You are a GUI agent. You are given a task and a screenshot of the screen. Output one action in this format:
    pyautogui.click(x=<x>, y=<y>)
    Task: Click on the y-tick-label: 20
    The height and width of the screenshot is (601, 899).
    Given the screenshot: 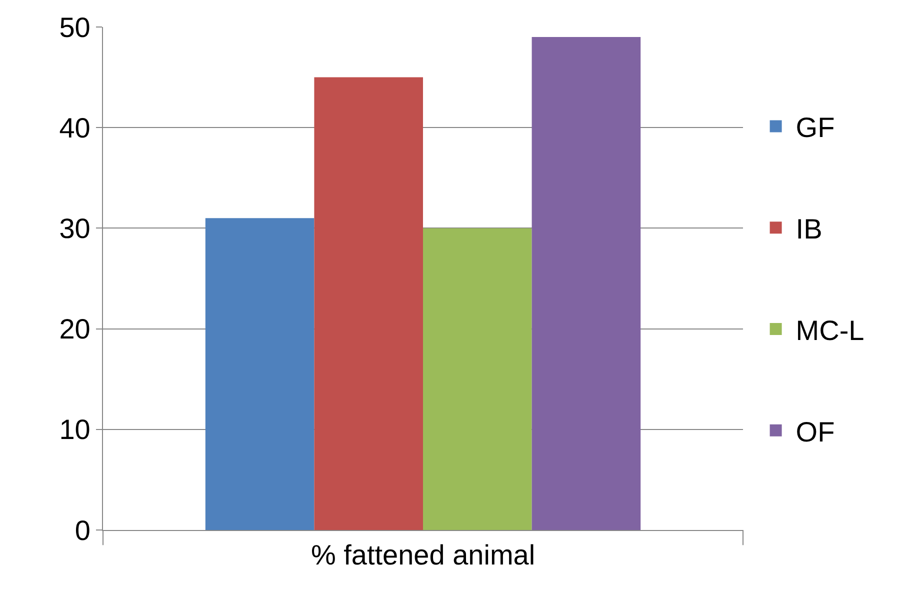 What is the action you would take?
    pyautogui.click(x=74, y=329)
    